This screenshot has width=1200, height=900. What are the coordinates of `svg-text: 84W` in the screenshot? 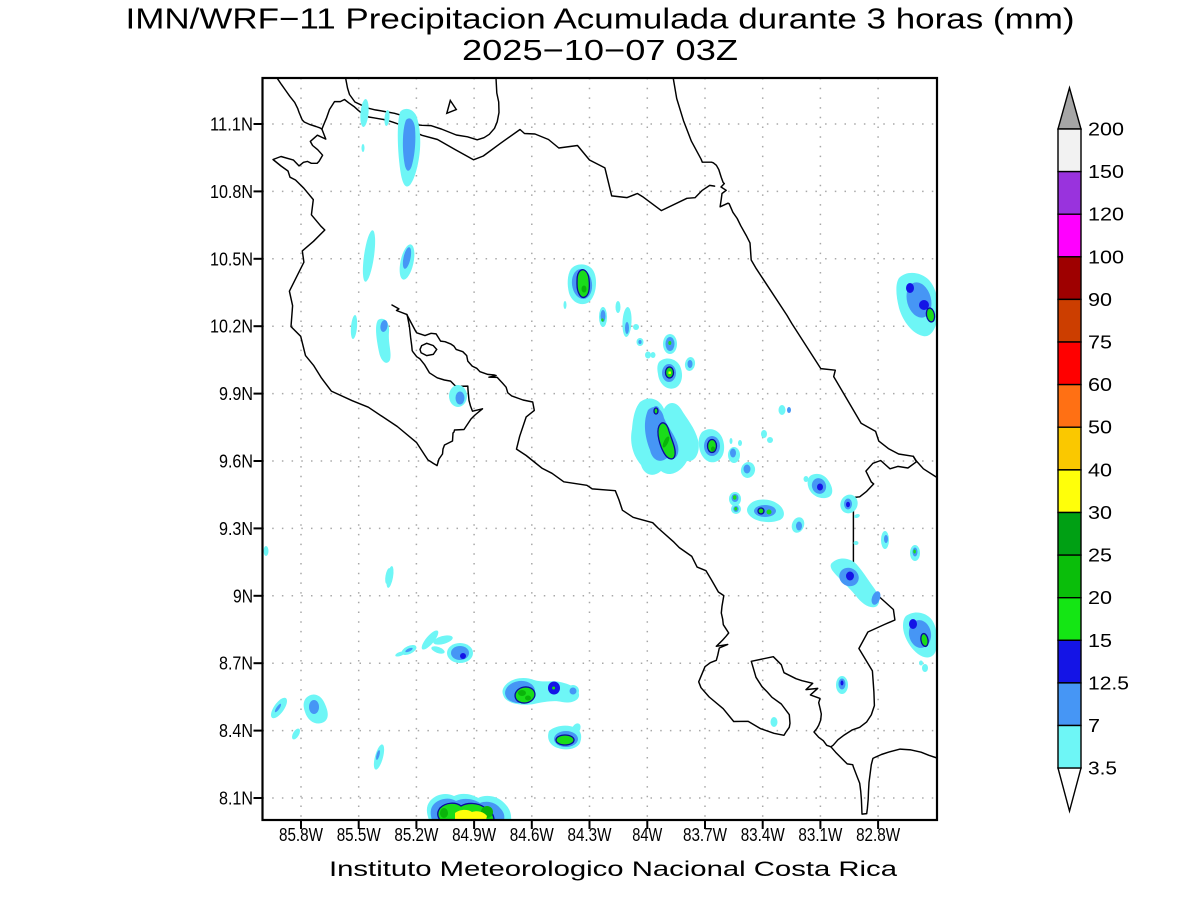 It's located at (647, 835).